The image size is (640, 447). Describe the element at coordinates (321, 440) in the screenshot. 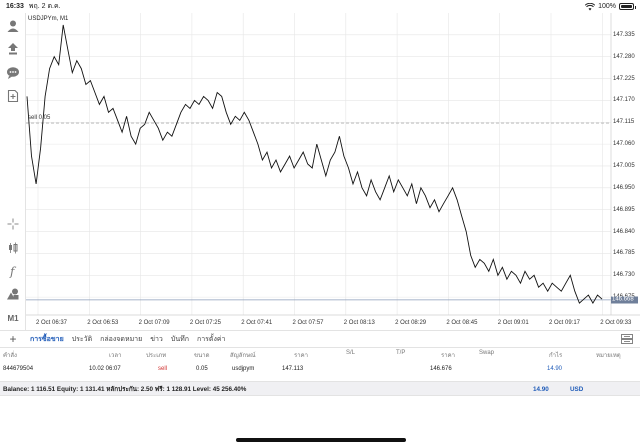

I see `home-indicator` at that location.